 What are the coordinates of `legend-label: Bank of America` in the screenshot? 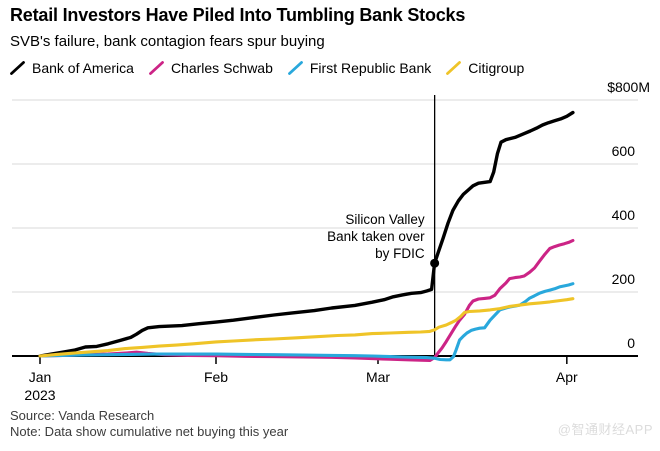 It's located at (83, 68).